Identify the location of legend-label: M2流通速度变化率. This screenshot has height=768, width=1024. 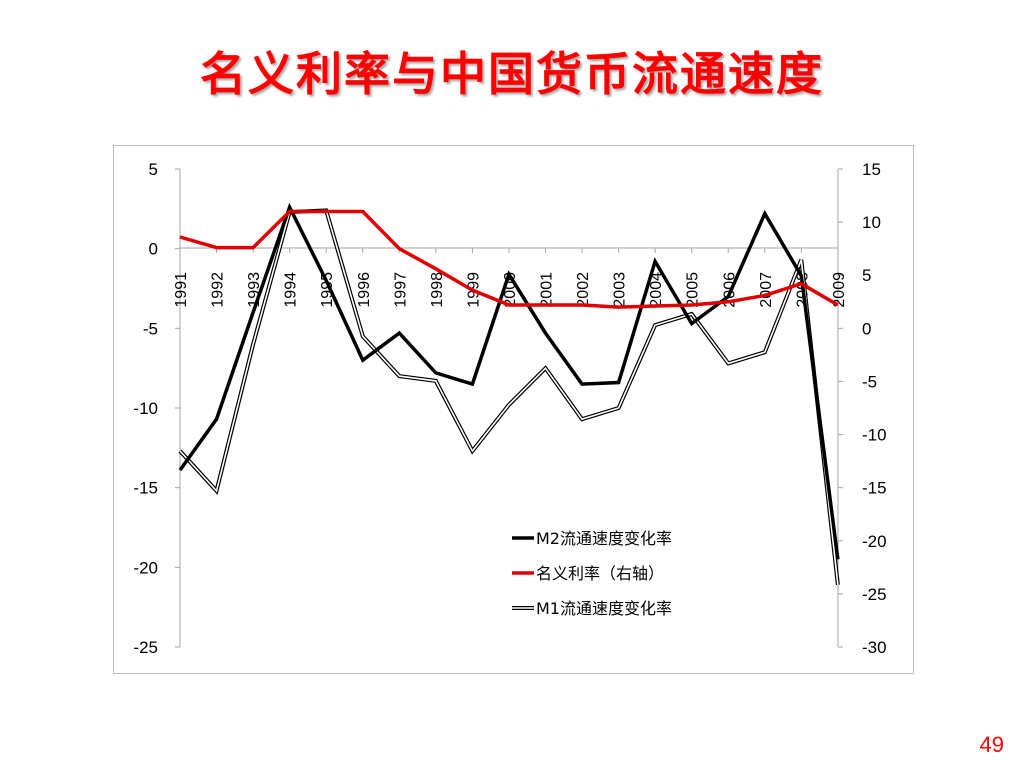
(604, 538).